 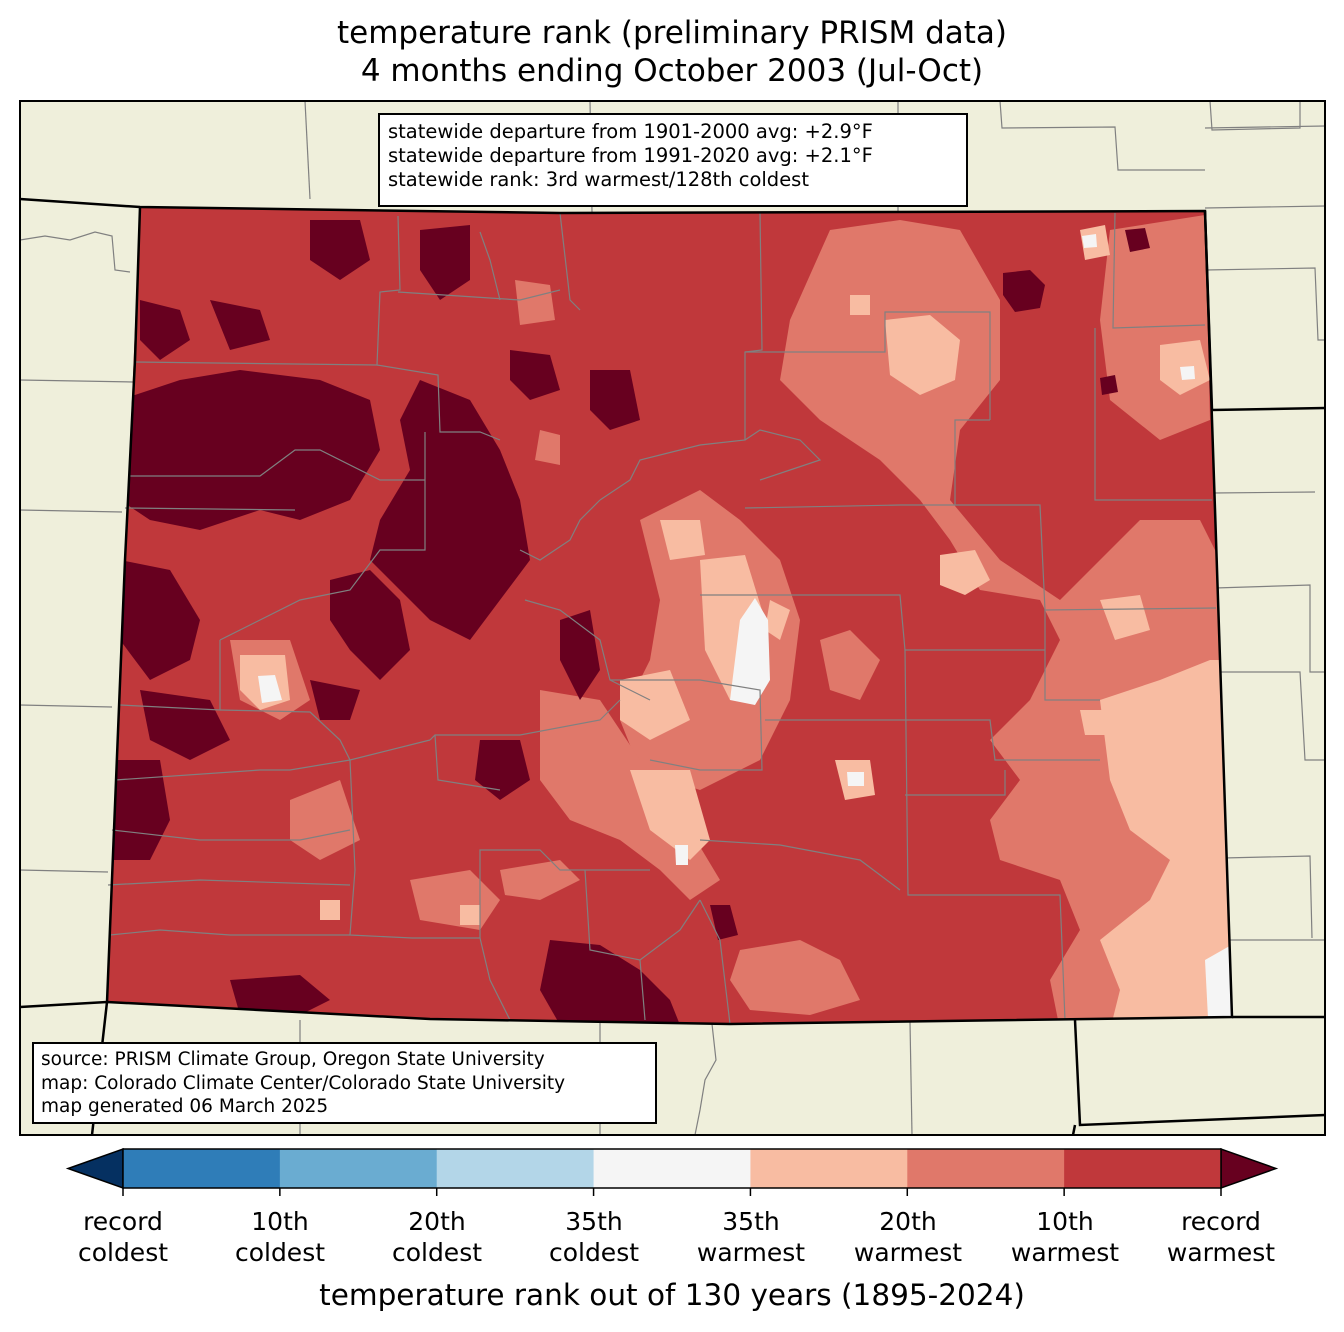 What do you see at coordinates (594, 1237) in the screenshot?
I see `colorbar-tick-label-35th-coldest: 35th coldest` at bounding box center [594, 1237].